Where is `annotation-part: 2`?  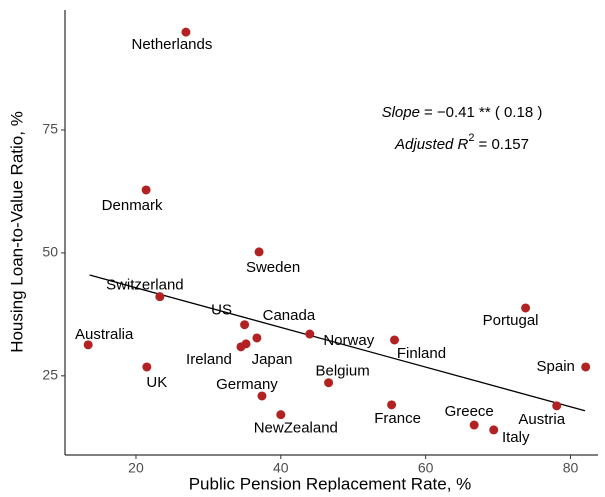
annotation-part: 2 is located at coordinates (471, 138).